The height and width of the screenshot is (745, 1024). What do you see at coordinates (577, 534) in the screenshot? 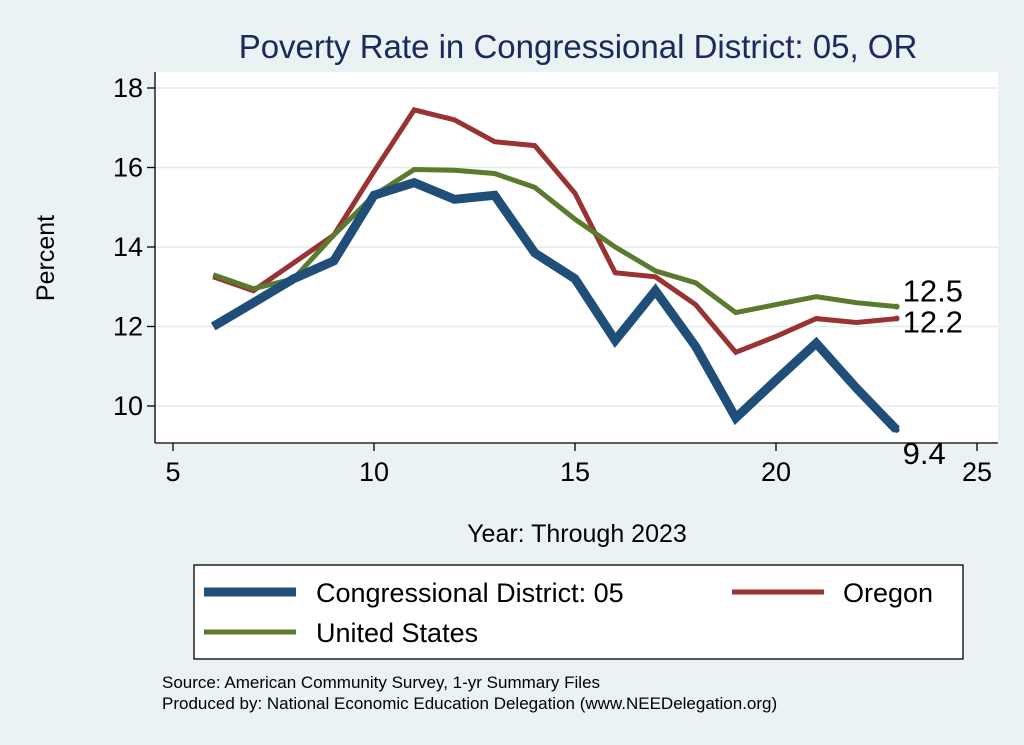
I see `x-axis-title: Year: Through 2023` at bounding box center [577, 534].